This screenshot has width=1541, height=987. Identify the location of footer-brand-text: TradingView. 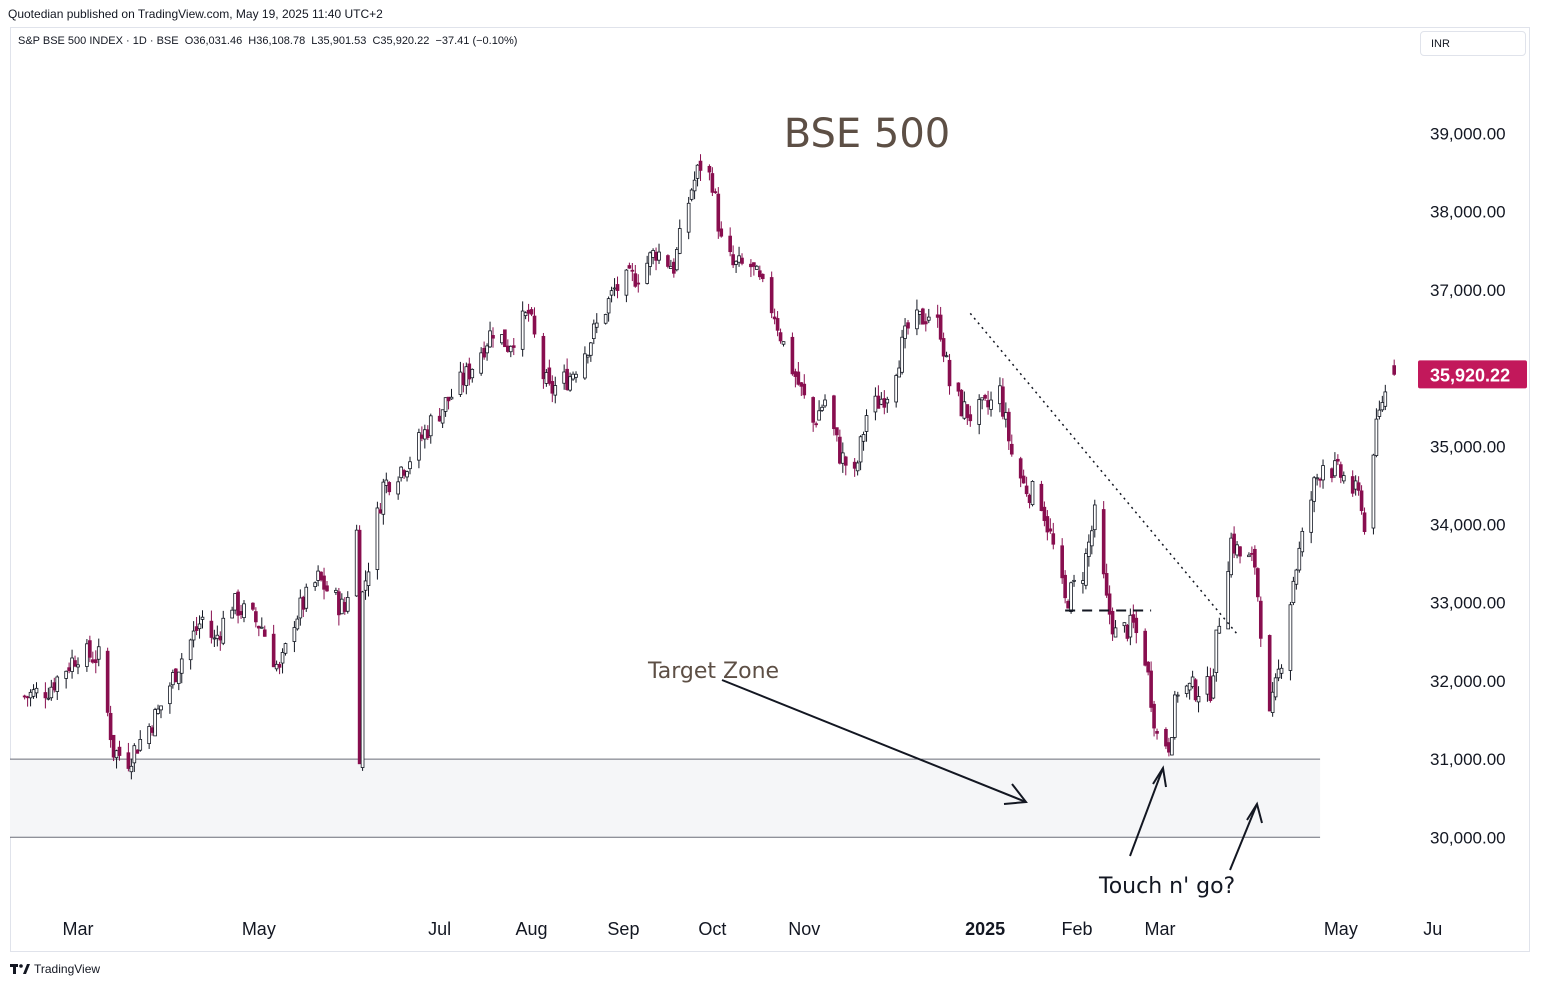
(67, 969).